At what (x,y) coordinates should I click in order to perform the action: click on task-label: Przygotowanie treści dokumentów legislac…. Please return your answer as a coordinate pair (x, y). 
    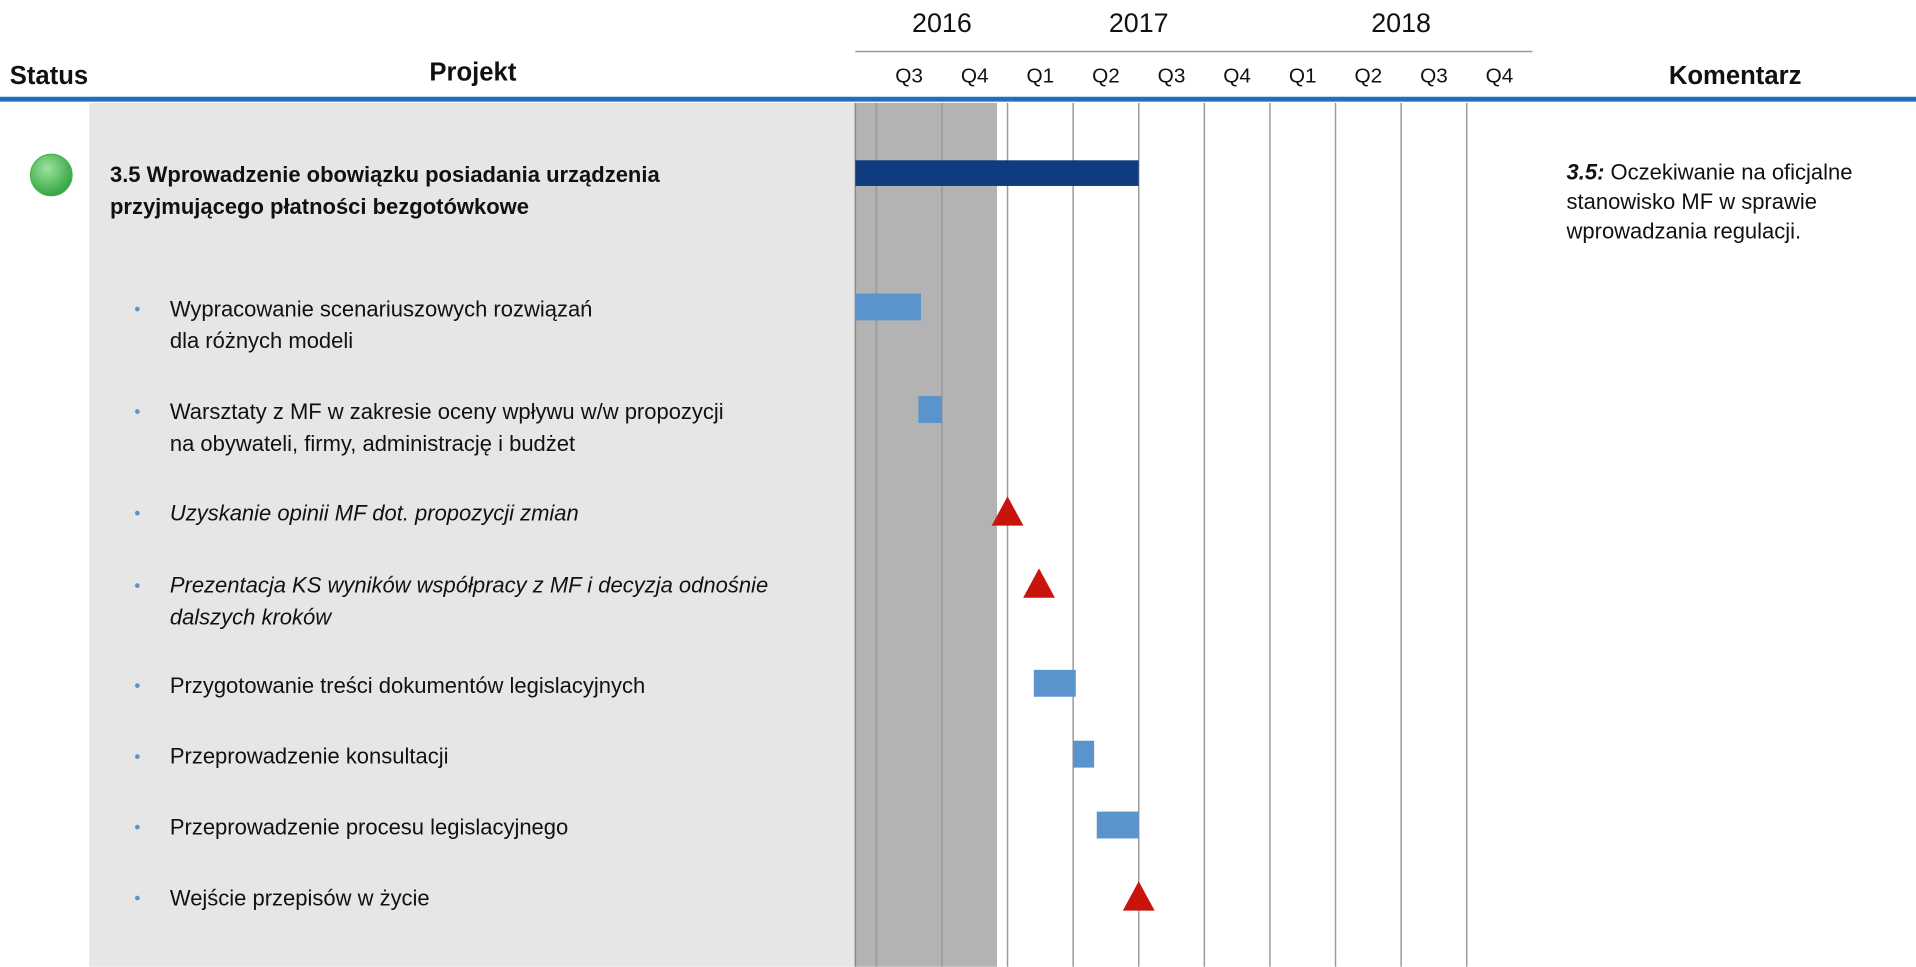
    Looking at the image, I should click on (407, 685).